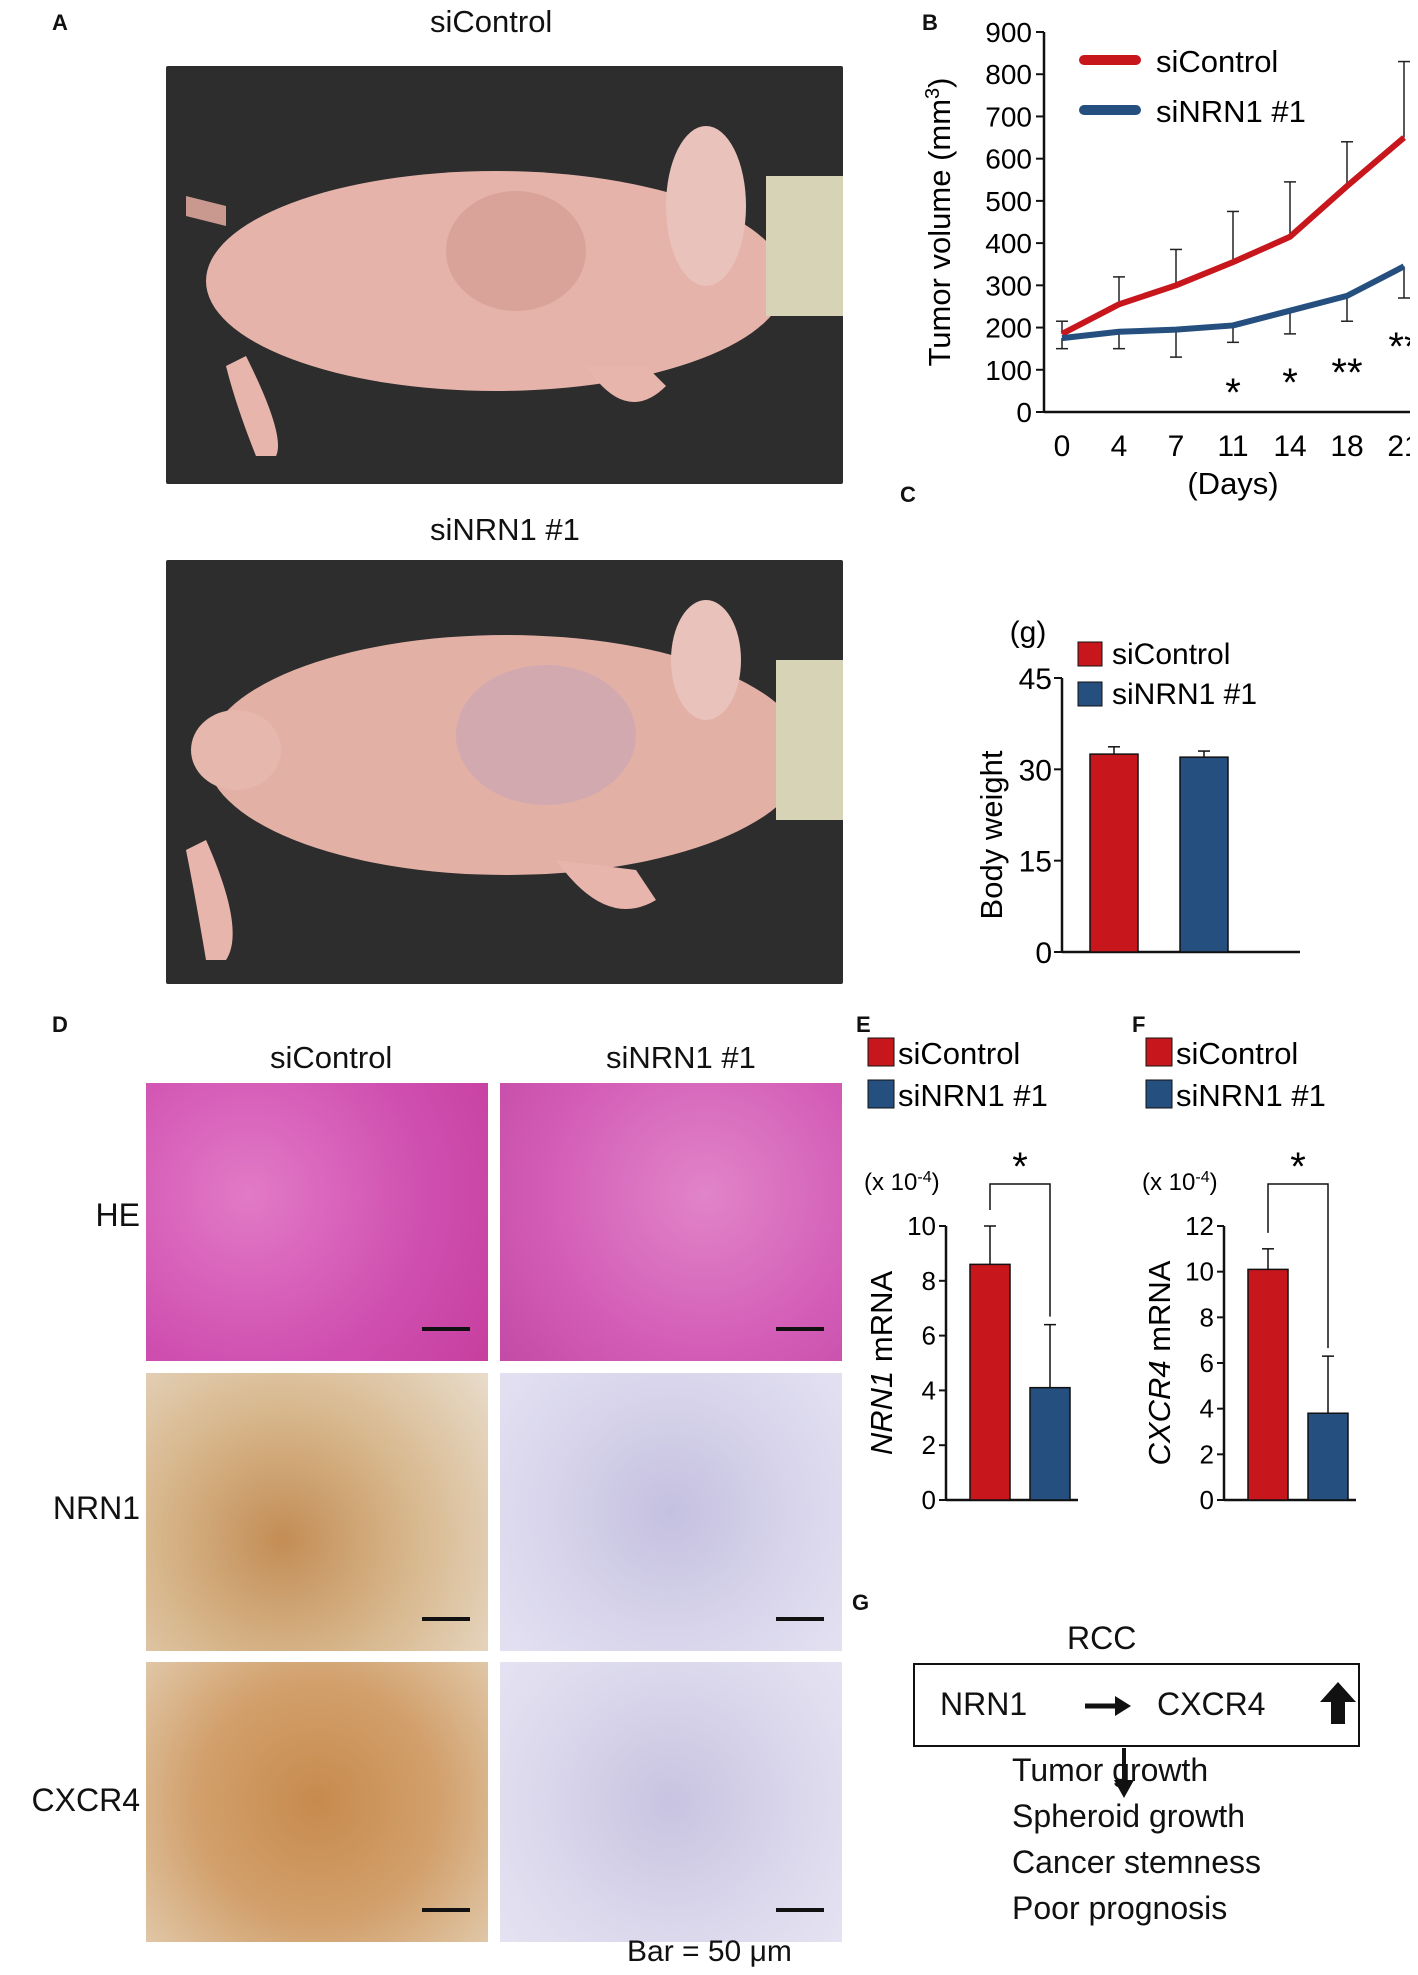  What do you see at coordinates (1028, 632) in the screenshot?
I see `y-unit-label: (g)` at bounding box center [1028, 632].